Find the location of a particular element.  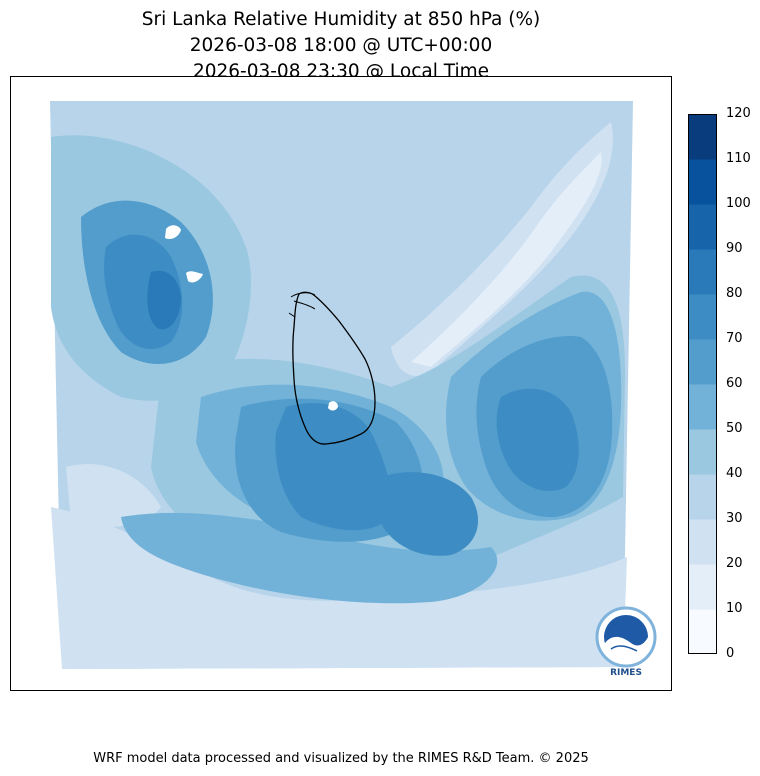

colorbar-tick-label: 100 is located at coordinates (738, 203).